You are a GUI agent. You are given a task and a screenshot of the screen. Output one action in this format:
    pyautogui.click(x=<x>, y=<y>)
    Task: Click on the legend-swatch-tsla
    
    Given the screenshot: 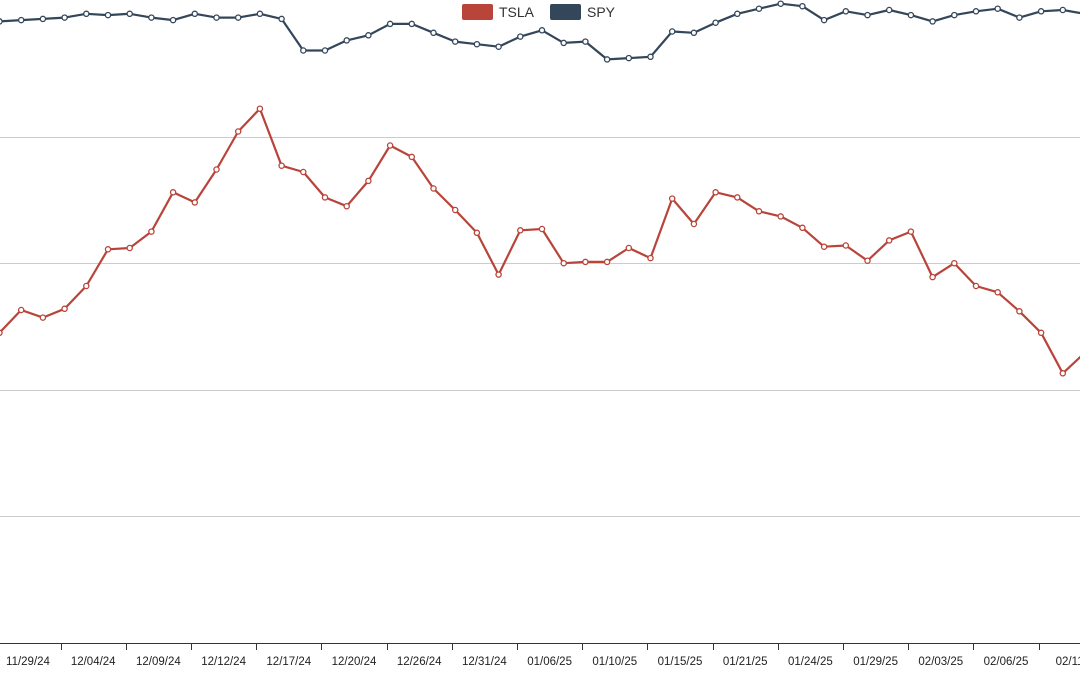 What is the action you would take?
    pyautogui.click(x=477, y=12)
    